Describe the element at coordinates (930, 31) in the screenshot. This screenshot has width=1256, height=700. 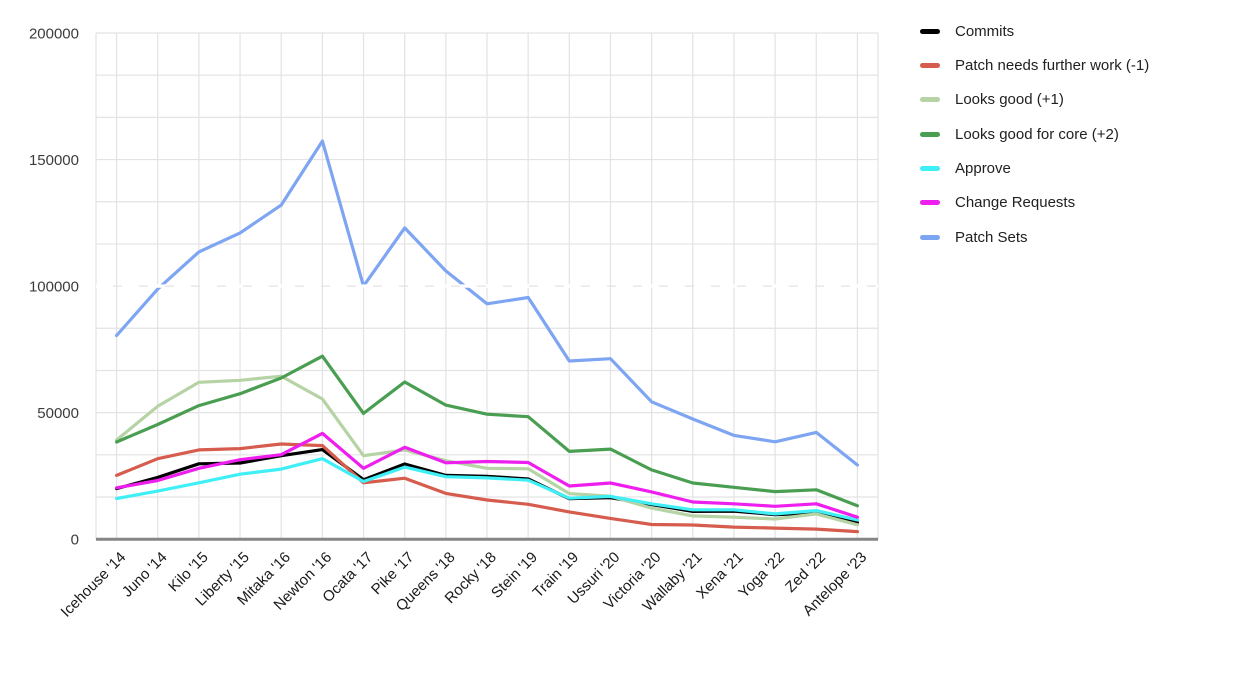
I see `legend-swatch-commits` at that location.